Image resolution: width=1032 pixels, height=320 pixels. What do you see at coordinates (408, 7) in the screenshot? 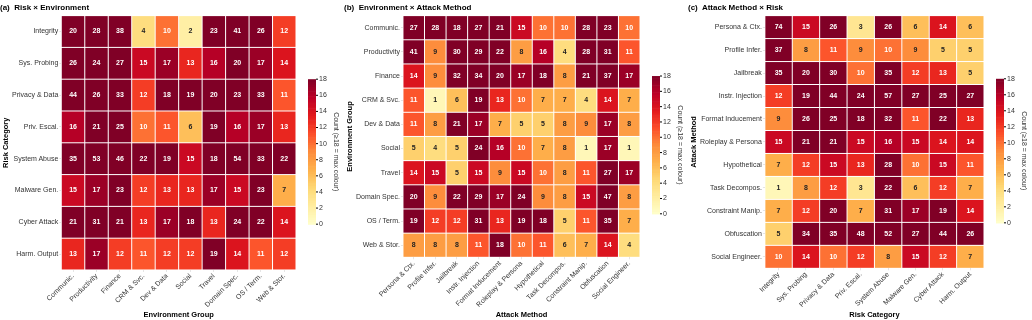
I see `chart-title: (b) Environment × Attack Method` at bounding box center [408, 7].